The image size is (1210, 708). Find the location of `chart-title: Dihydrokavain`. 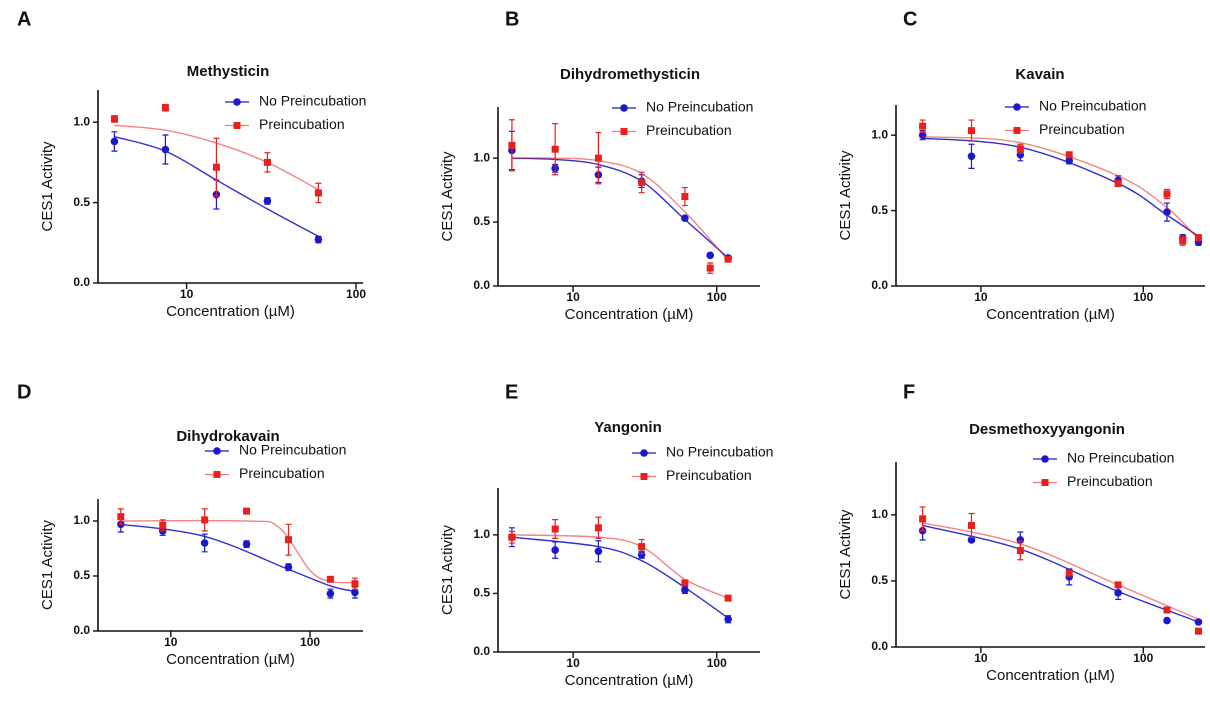

chart-title: Dihydrokavain is located at coordinates (227, 436).